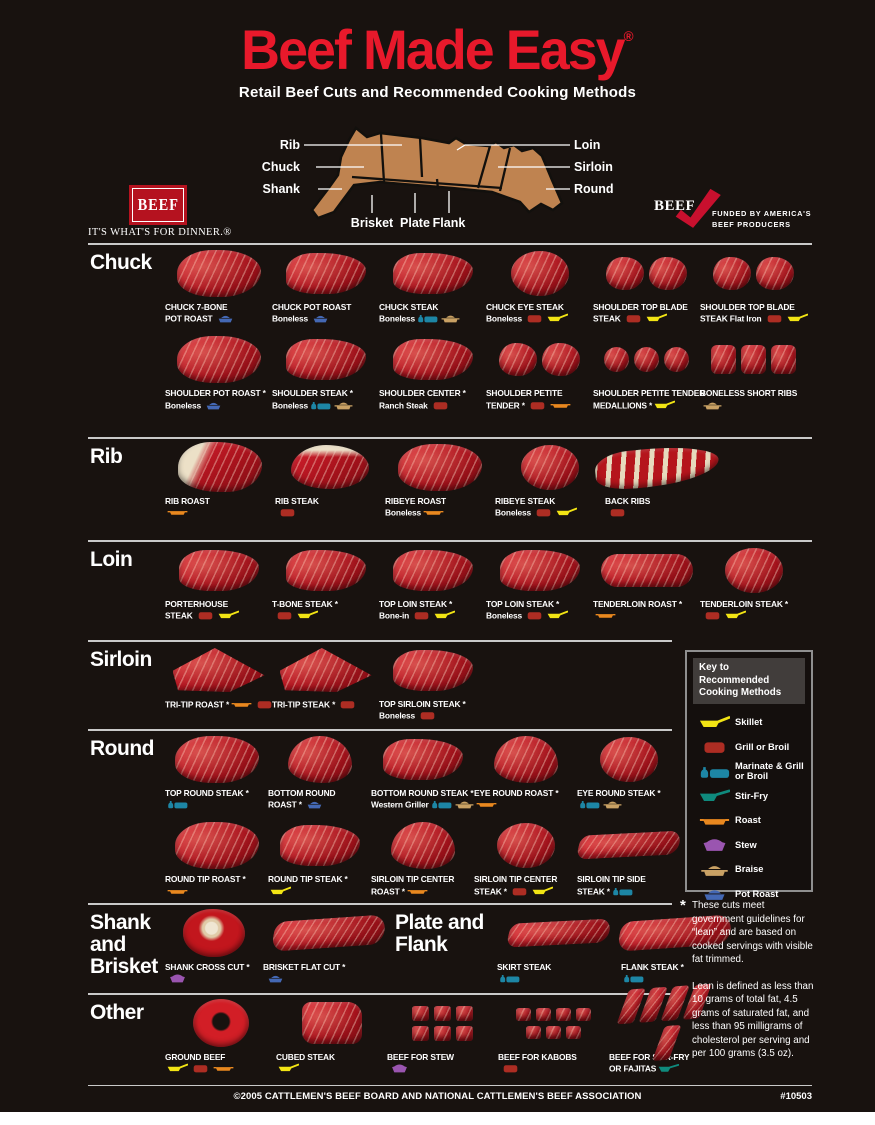 This screenshot has width=875, height=1125. Describe the element at coordinates (516, 793) in the screenshot. I see `cut-label-line: EYE ROUND ROAST *` at that location.